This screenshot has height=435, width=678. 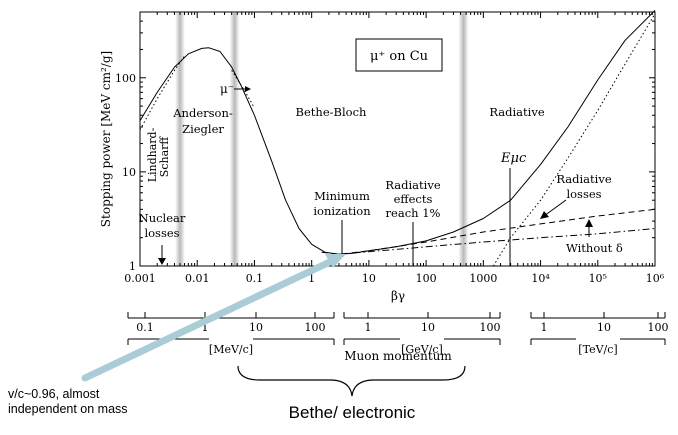 What do you see at coordinates (598, 278) in the screenshot?
I see `x-tick-label: 10⁵` at bounding box center [598, 278].